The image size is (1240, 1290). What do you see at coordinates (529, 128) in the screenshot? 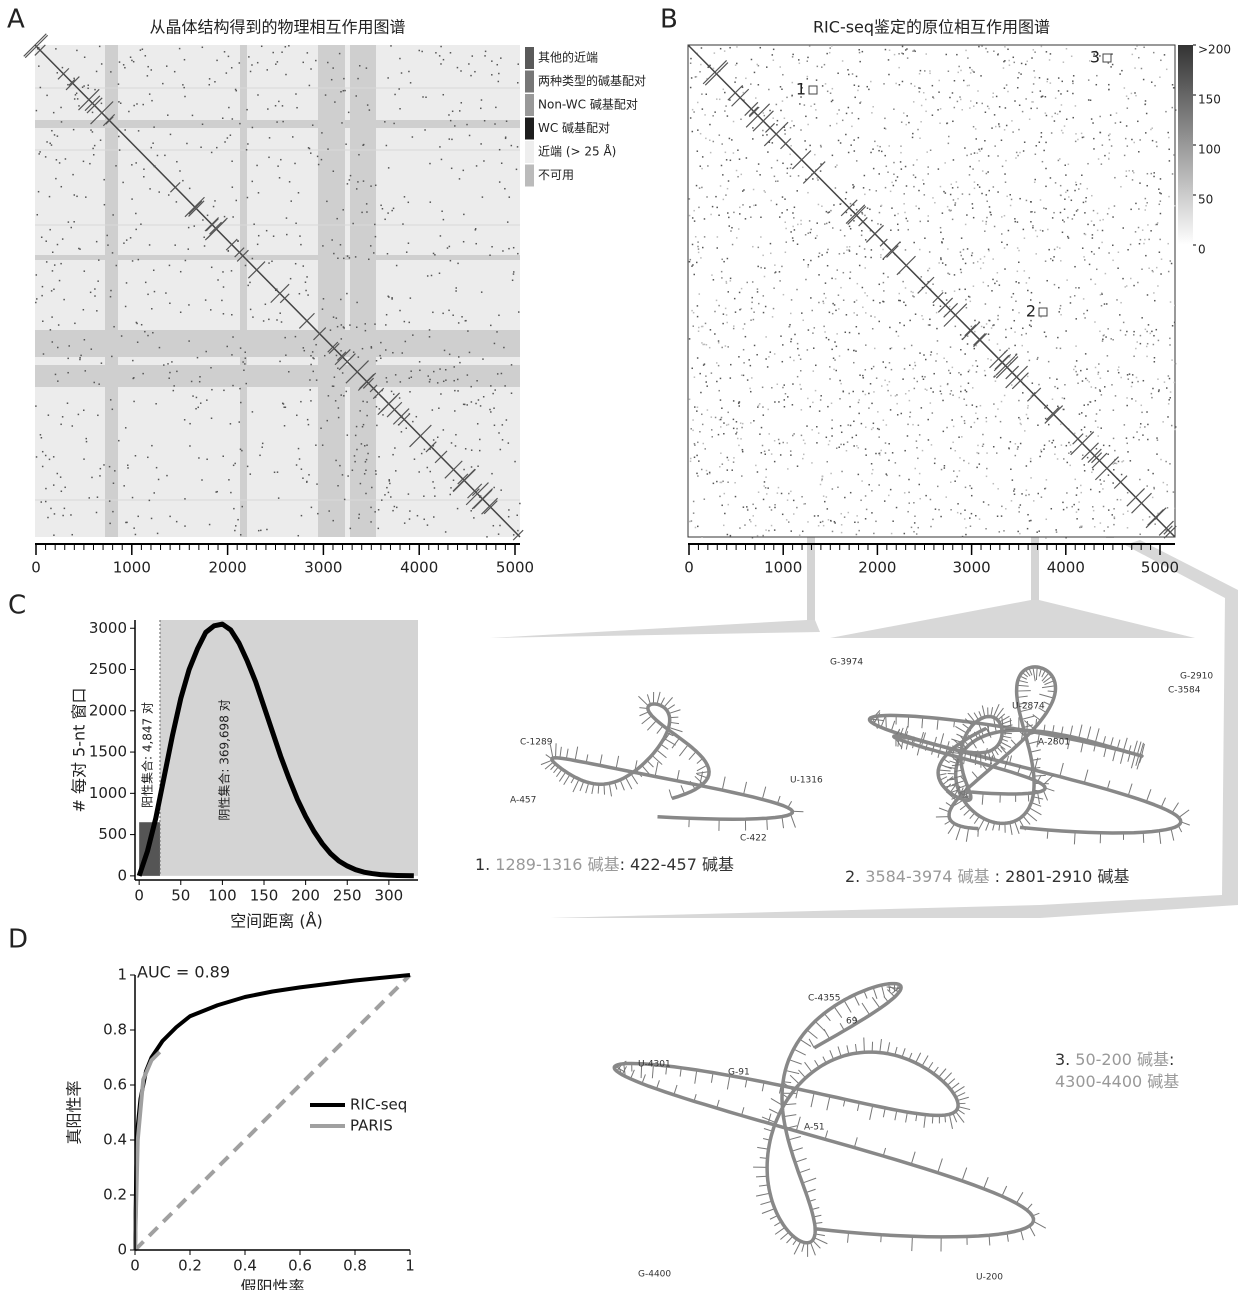
I see `legend-swatch` at bounding box center [529, 128].